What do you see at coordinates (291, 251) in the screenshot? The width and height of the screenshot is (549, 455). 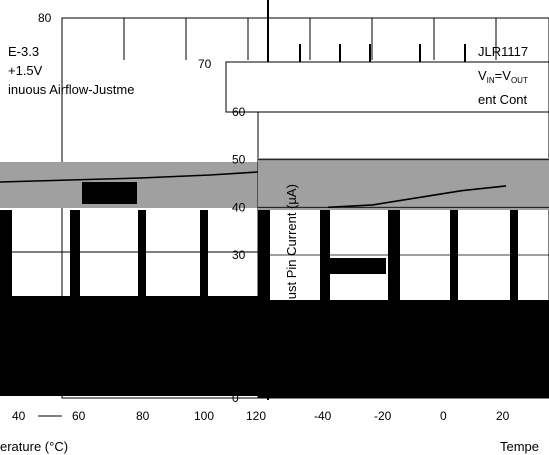 I see `front-y-axis-label: Adjust Pin Current (µA)` at bounding box center [291, 251].